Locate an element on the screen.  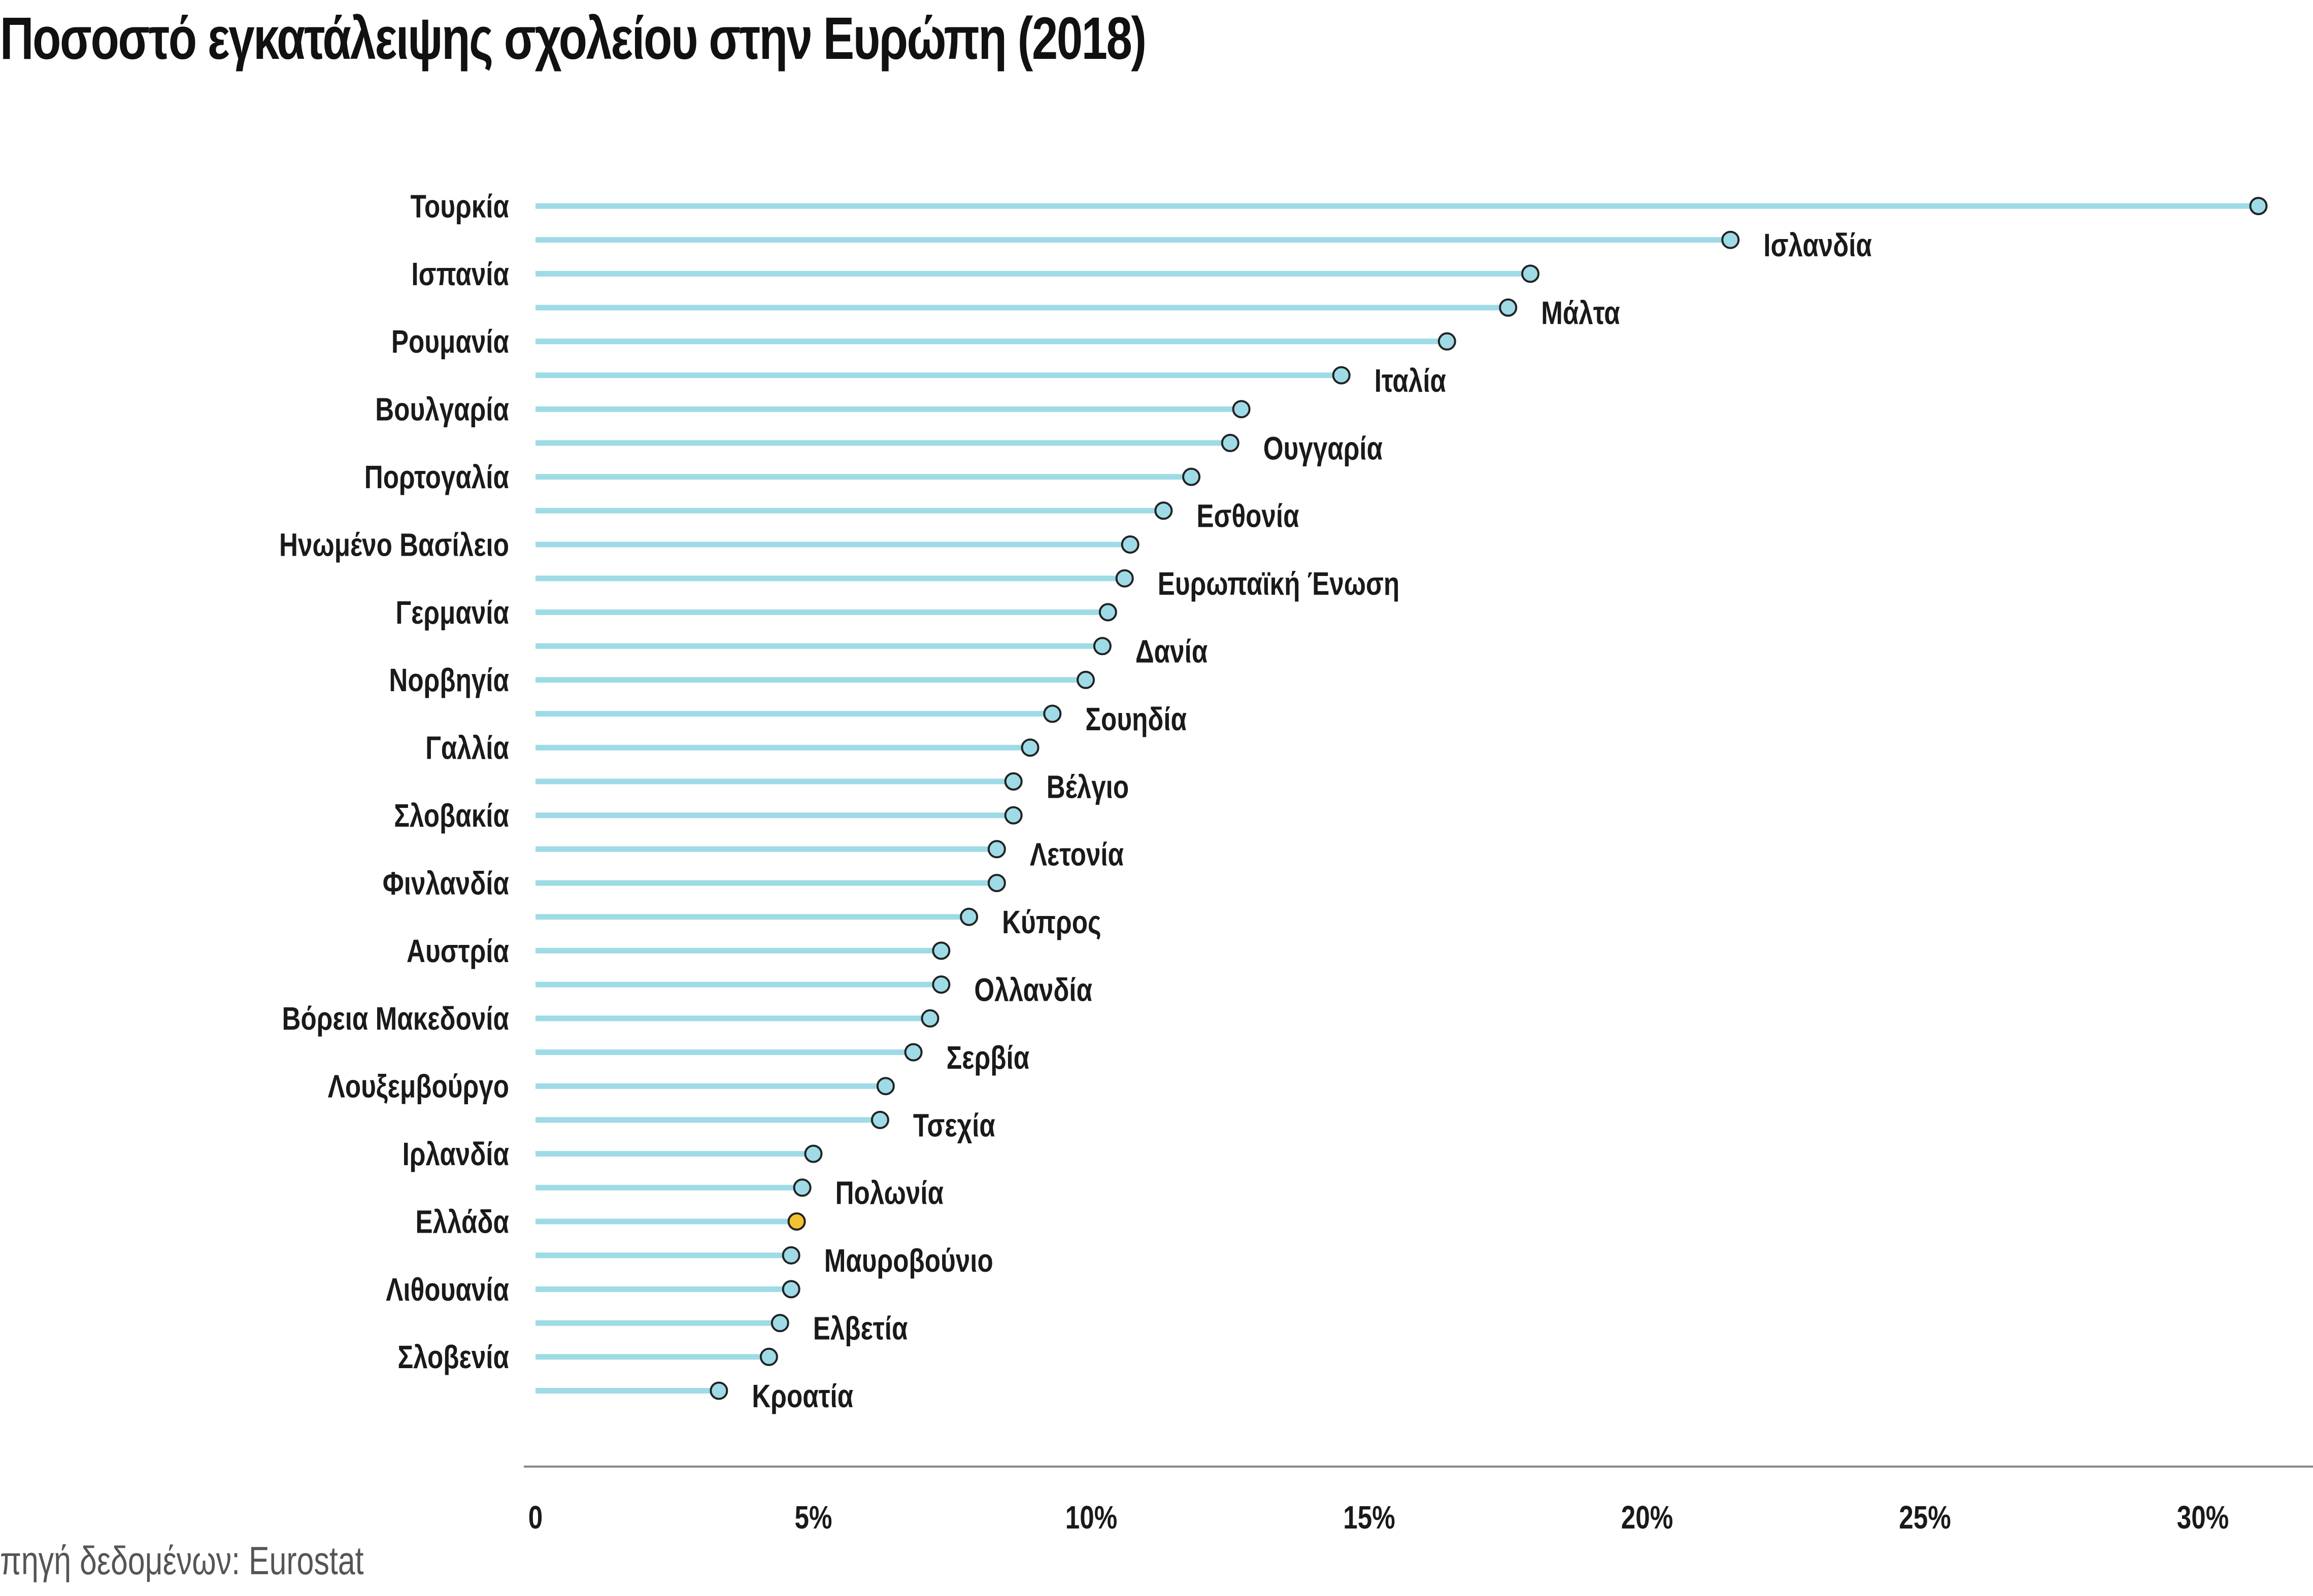
category-label-28: Ιρλανδία is located at coordinates (457, 1155).